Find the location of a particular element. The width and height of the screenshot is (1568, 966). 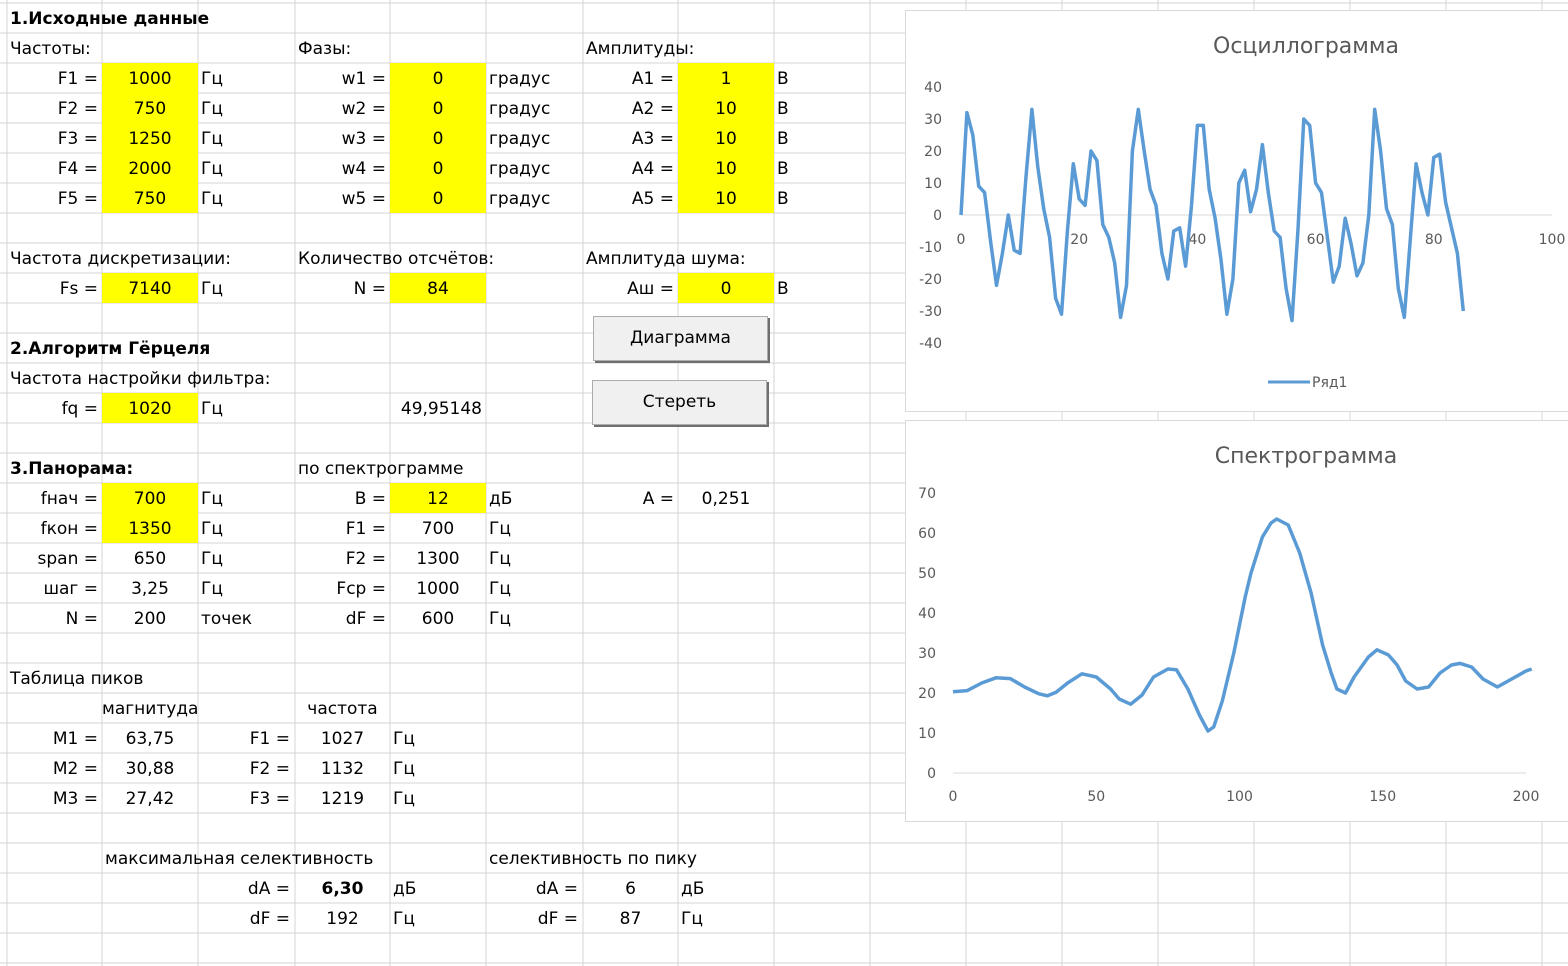

peak-da-value: 6 is located at coordinates (630, 889).